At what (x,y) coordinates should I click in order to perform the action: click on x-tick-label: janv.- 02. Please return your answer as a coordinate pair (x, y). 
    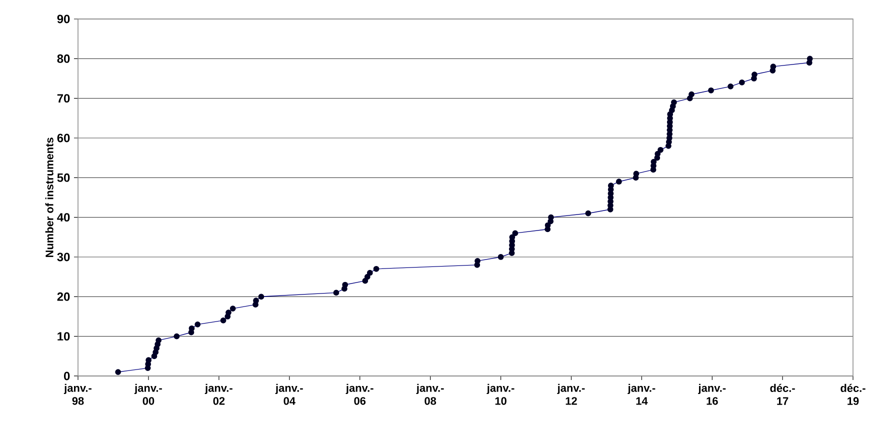
    Looking at the image, I should click on (218, 394).